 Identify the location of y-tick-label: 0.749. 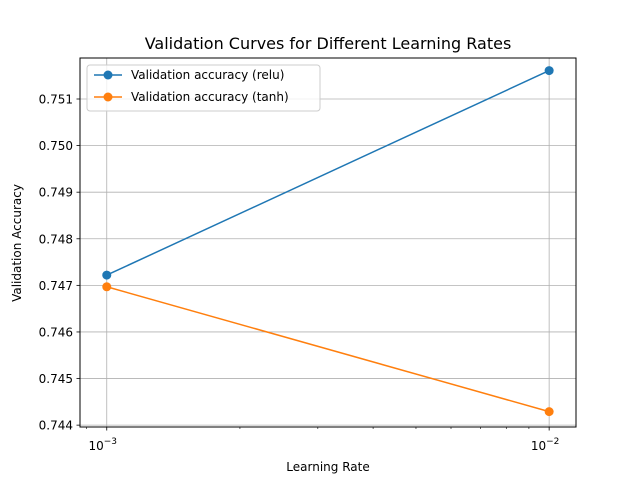
(56, 193).